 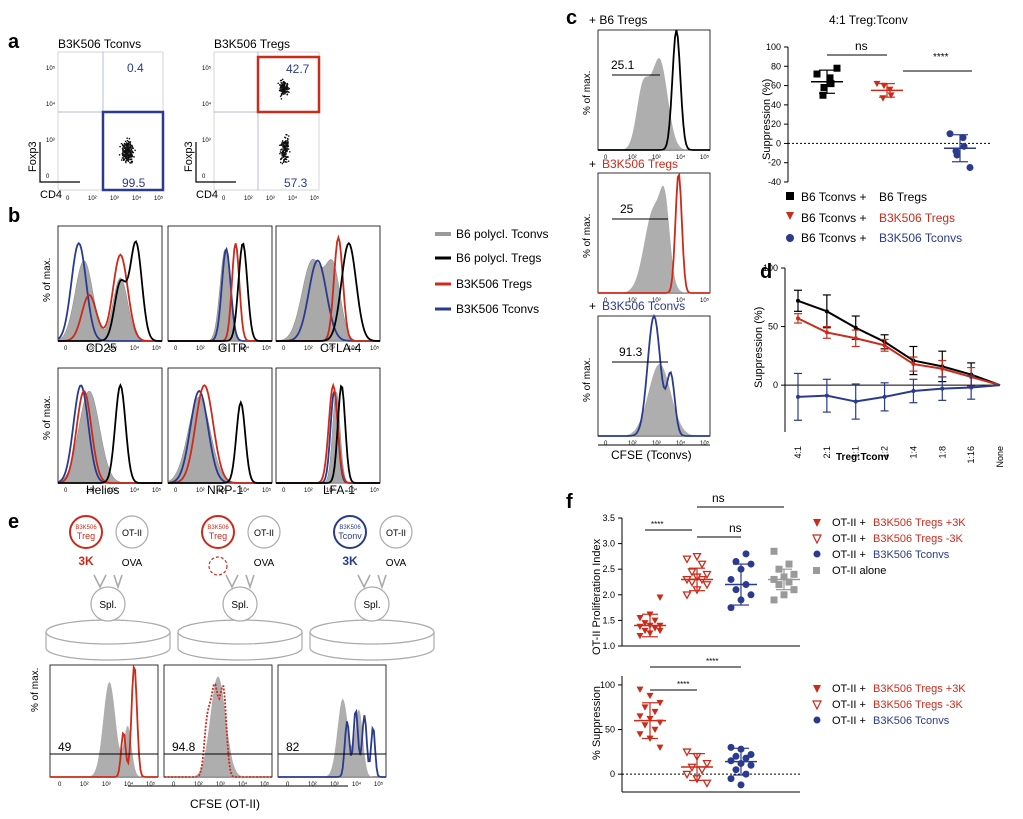 I want to click on c-scatter-ylabel: Suppression (%), so click(x=767, y=119).